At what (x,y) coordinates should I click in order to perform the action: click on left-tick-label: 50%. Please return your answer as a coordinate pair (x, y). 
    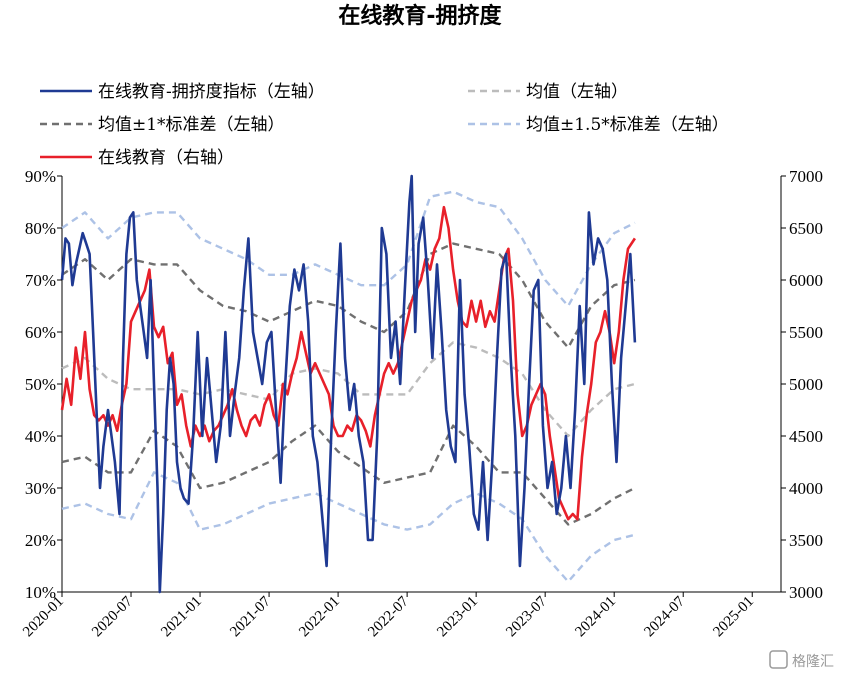
    Looking at the image, I should click on (40, 384).